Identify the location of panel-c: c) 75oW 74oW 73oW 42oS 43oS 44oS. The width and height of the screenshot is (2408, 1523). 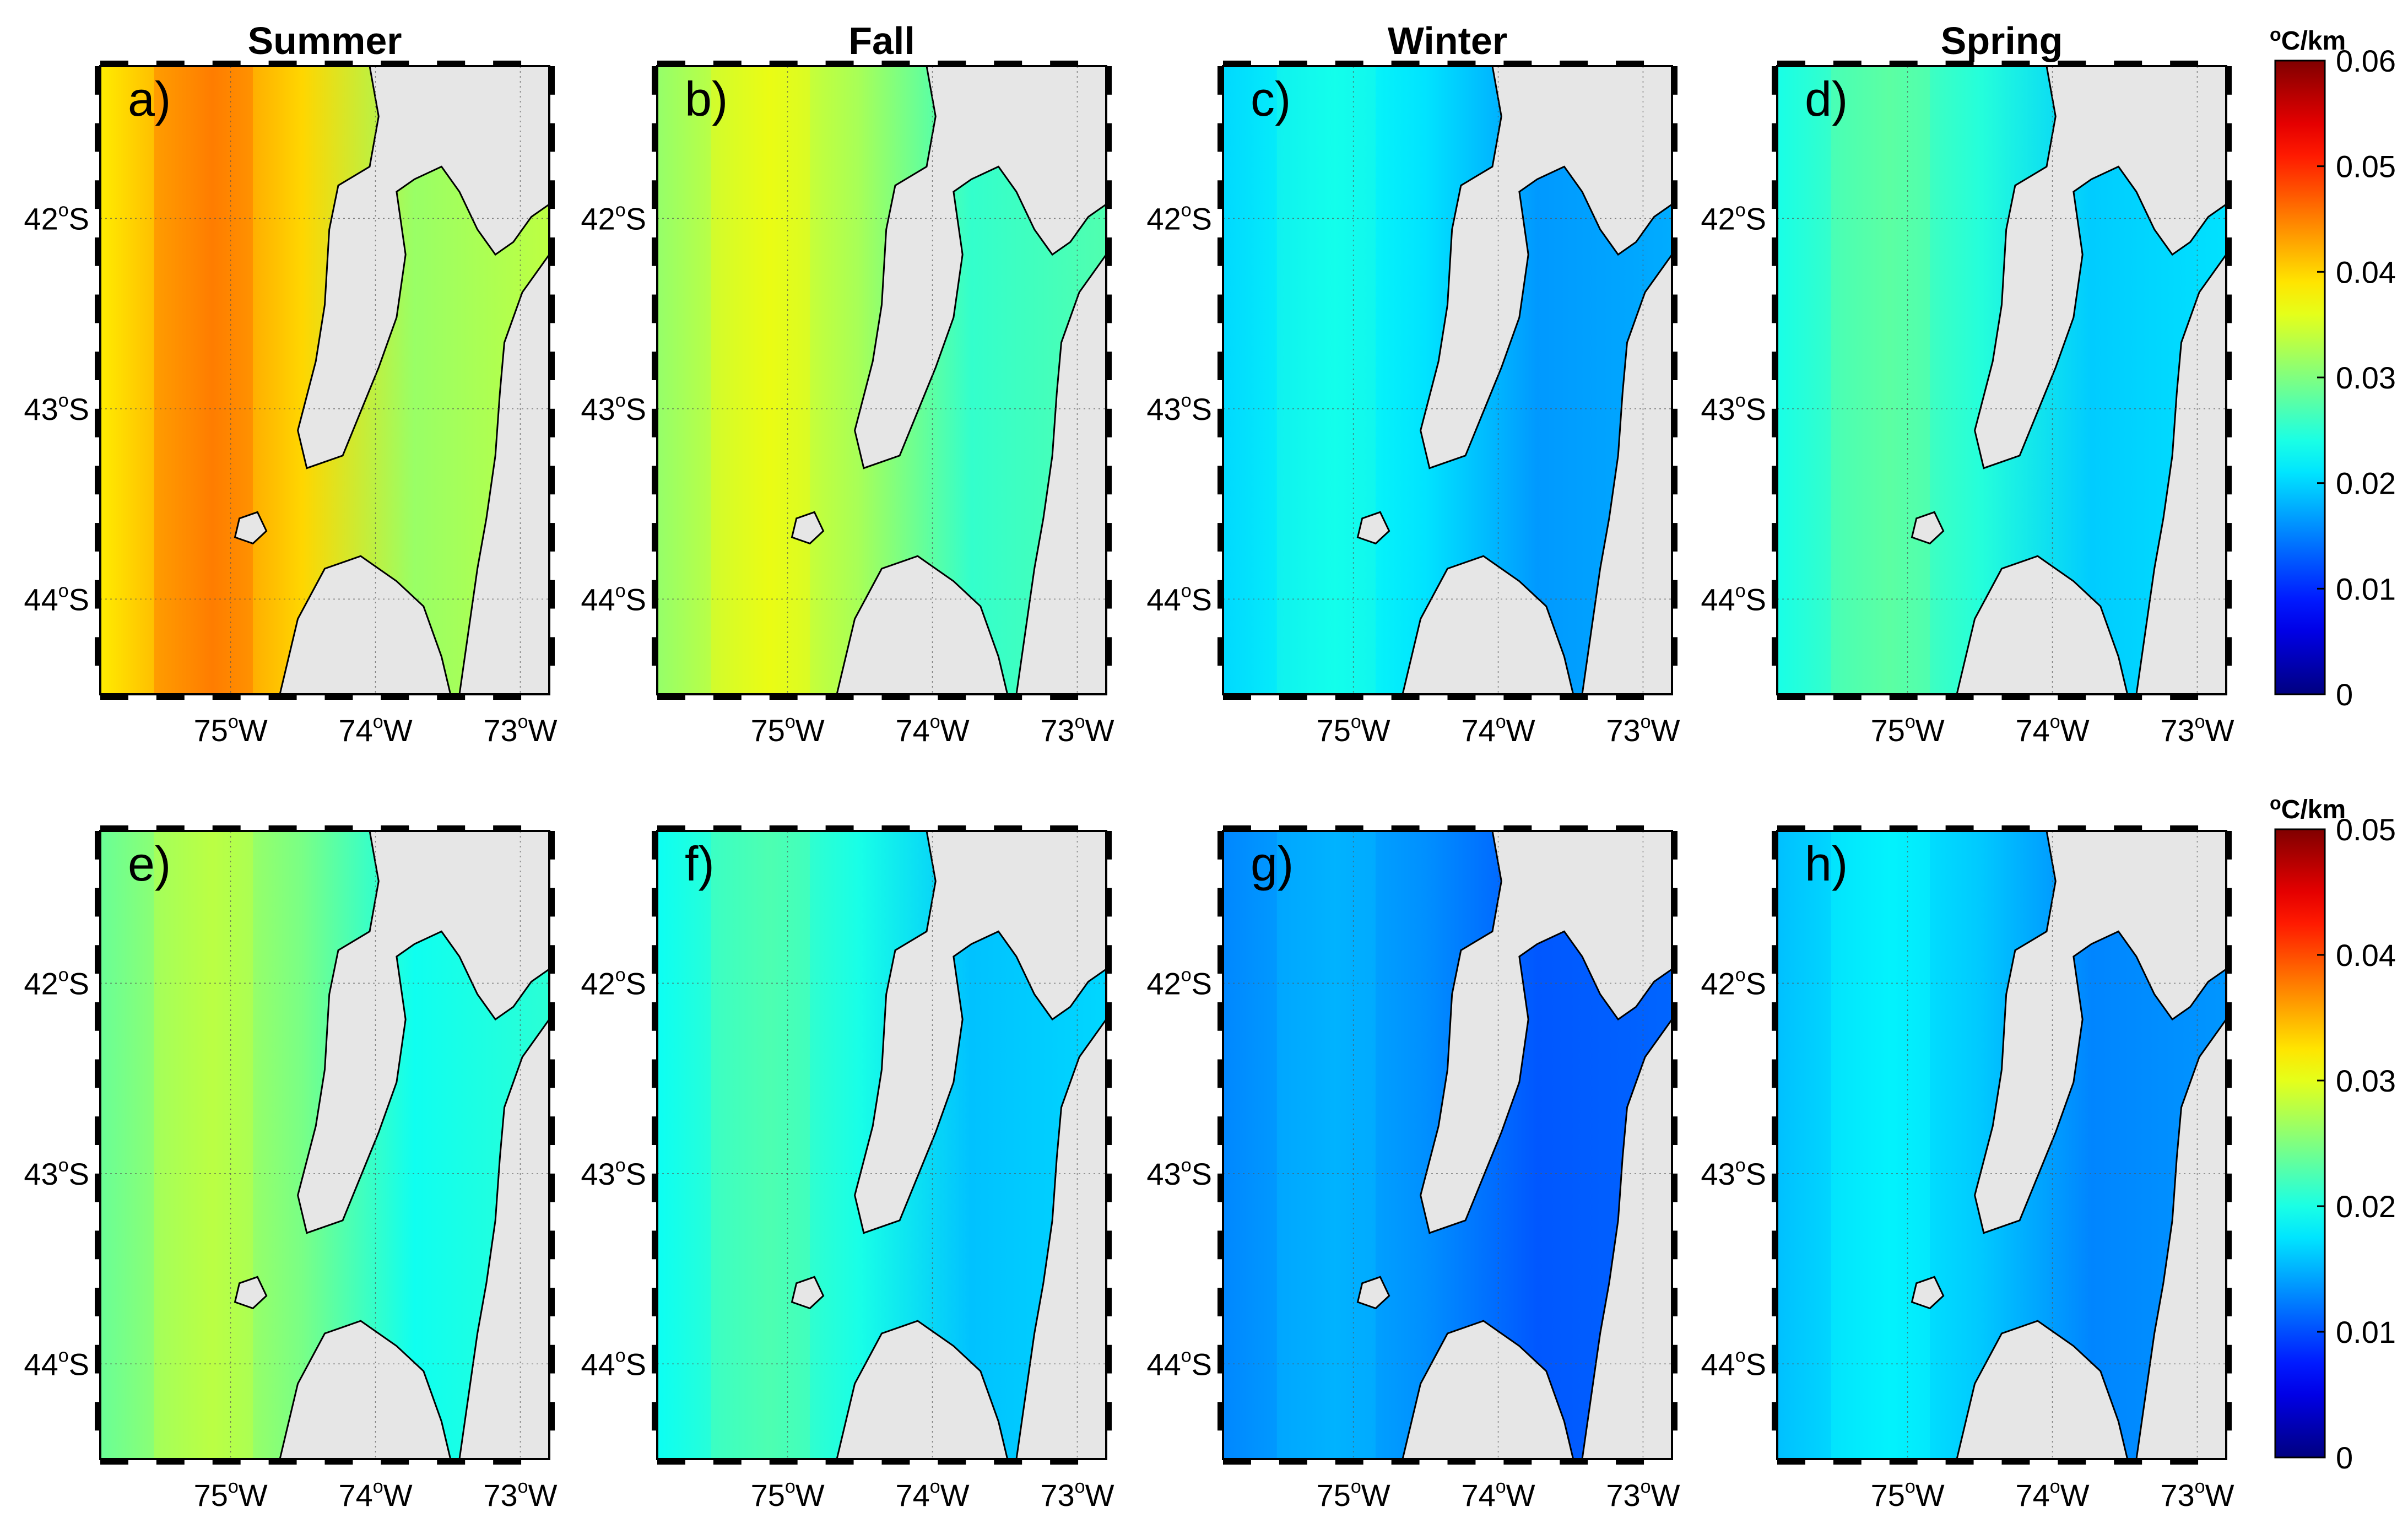
(1413, 404).